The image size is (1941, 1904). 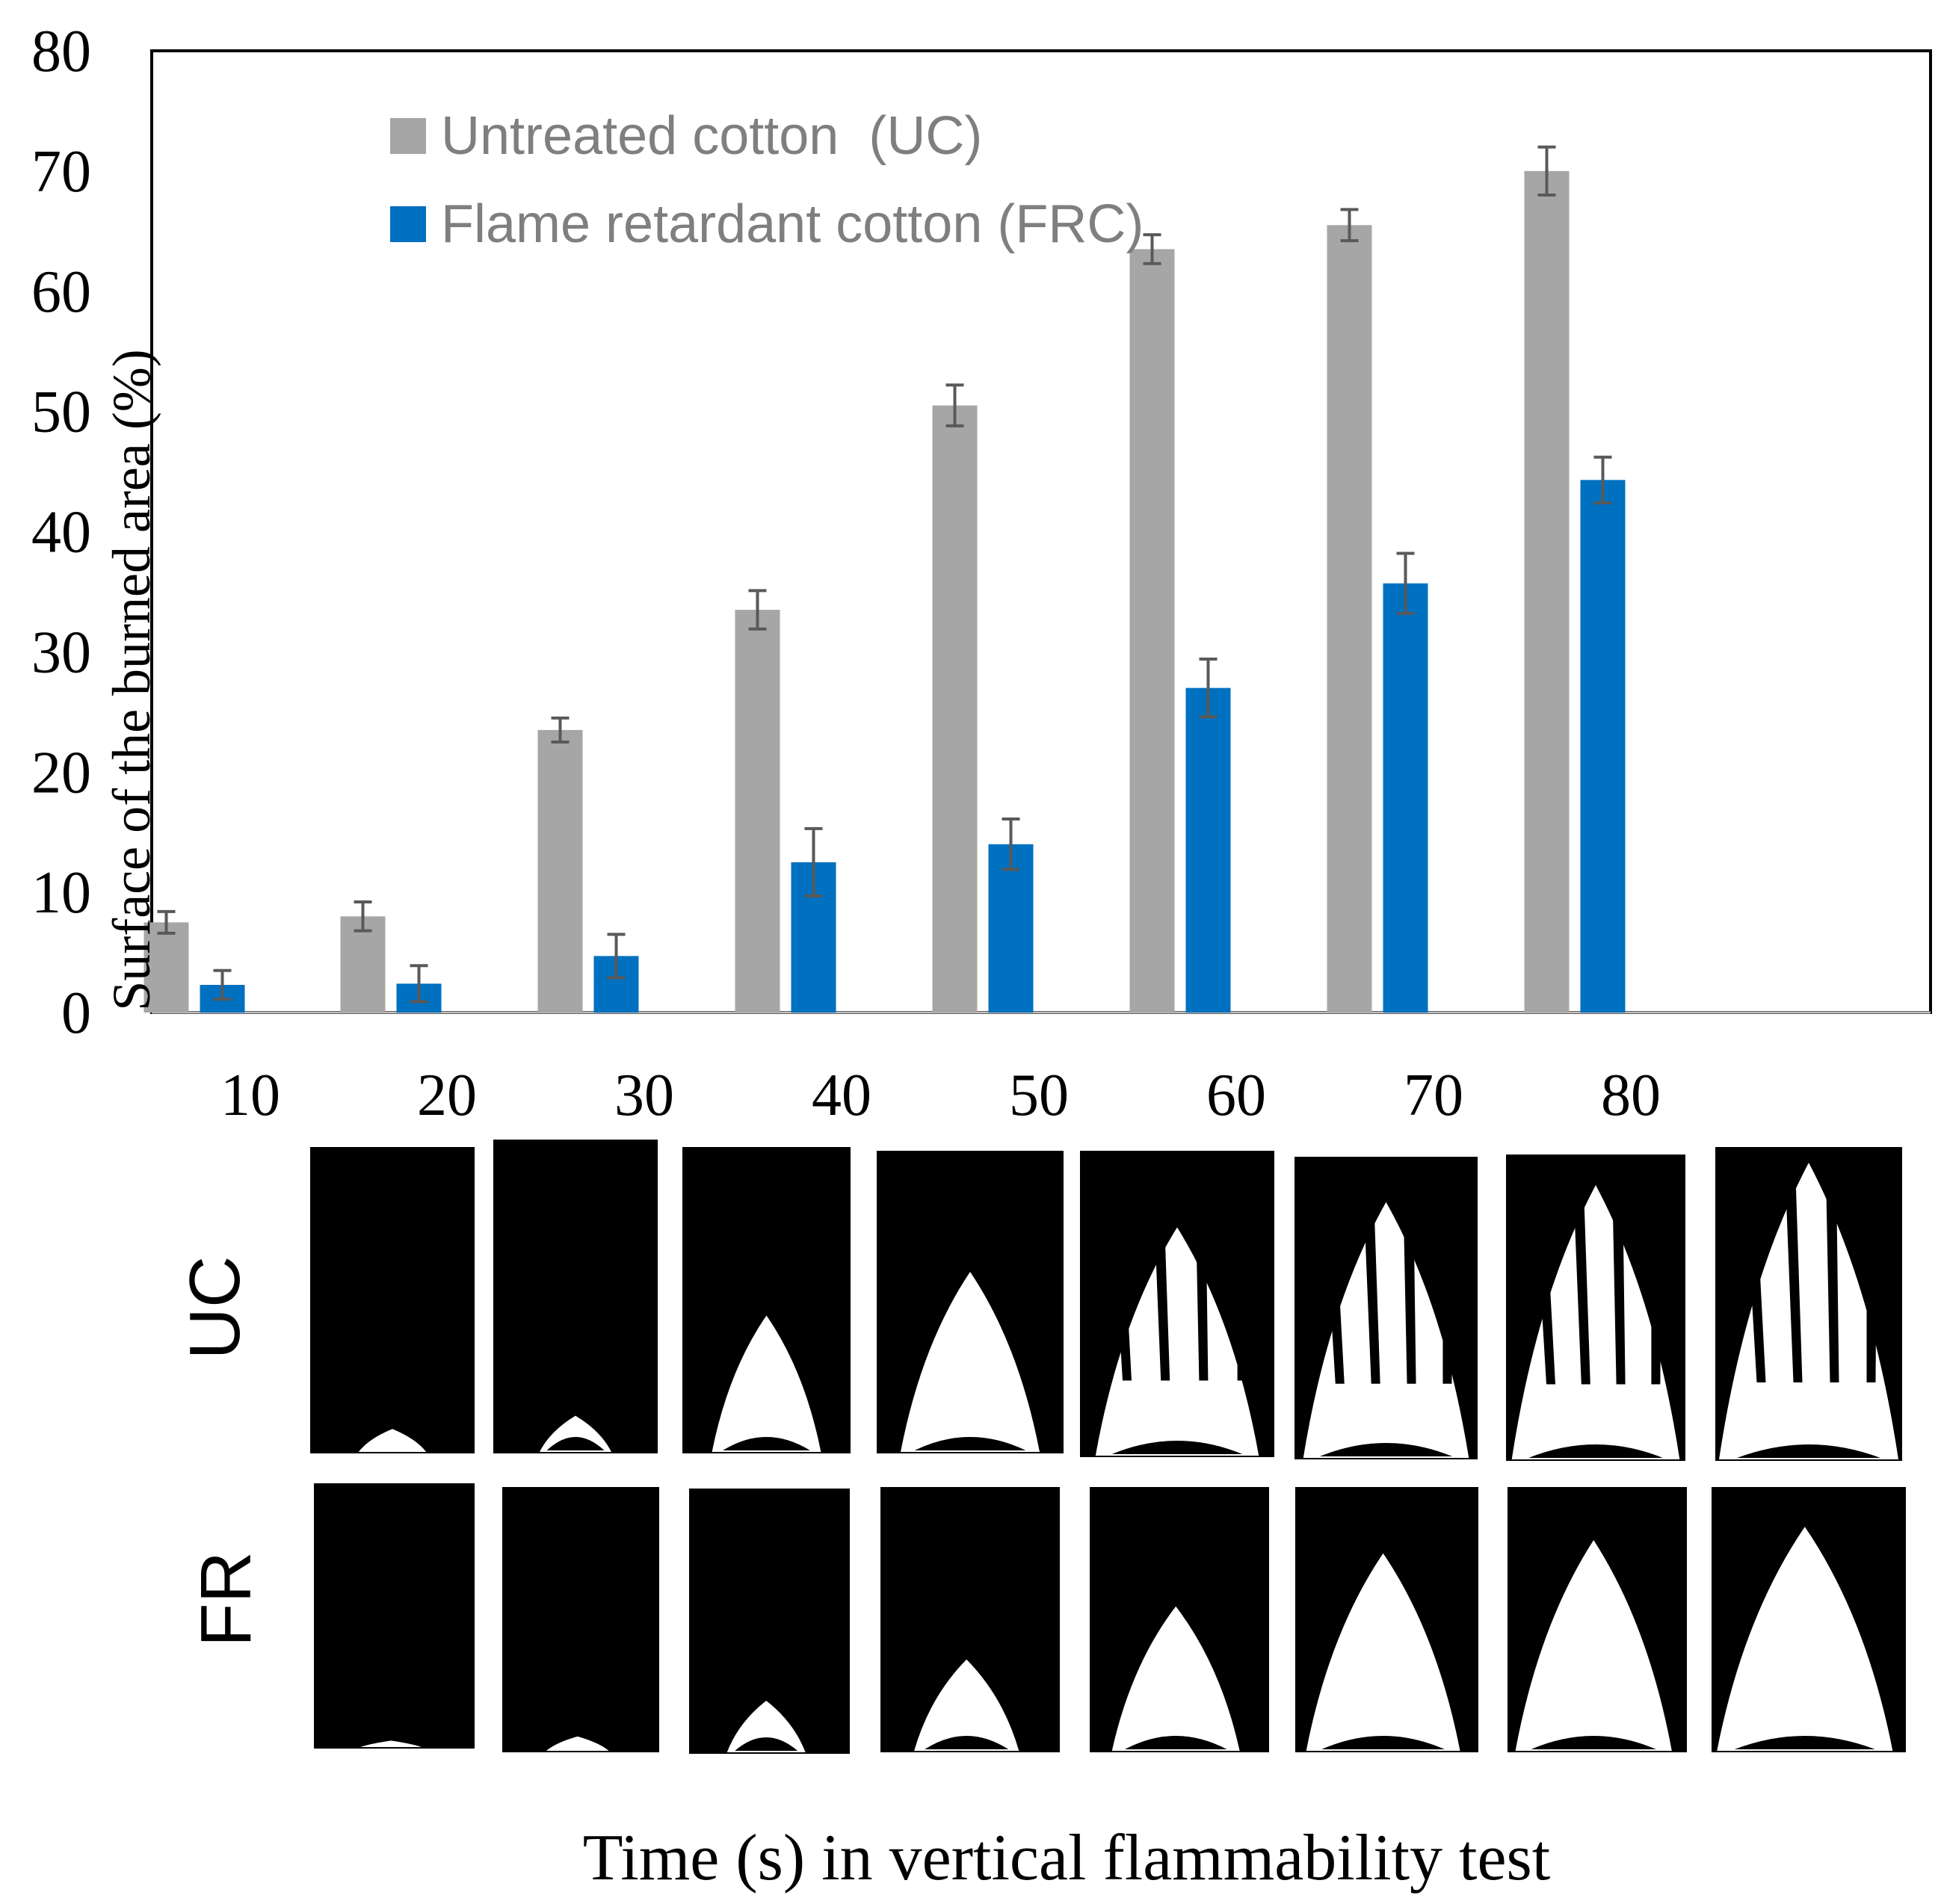 I want to click on y-tick-label: 80, so click(x=61, y=51).